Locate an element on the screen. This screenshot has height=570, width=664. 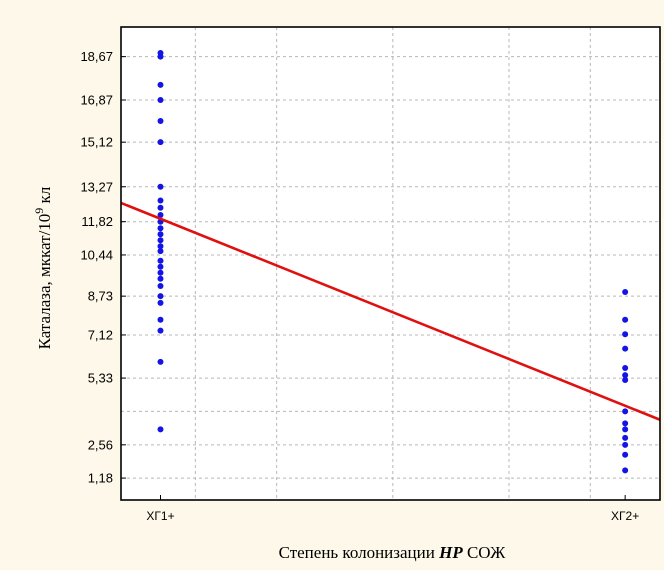
y-tick-label: 10,44 is located at coordinates (96, 254).